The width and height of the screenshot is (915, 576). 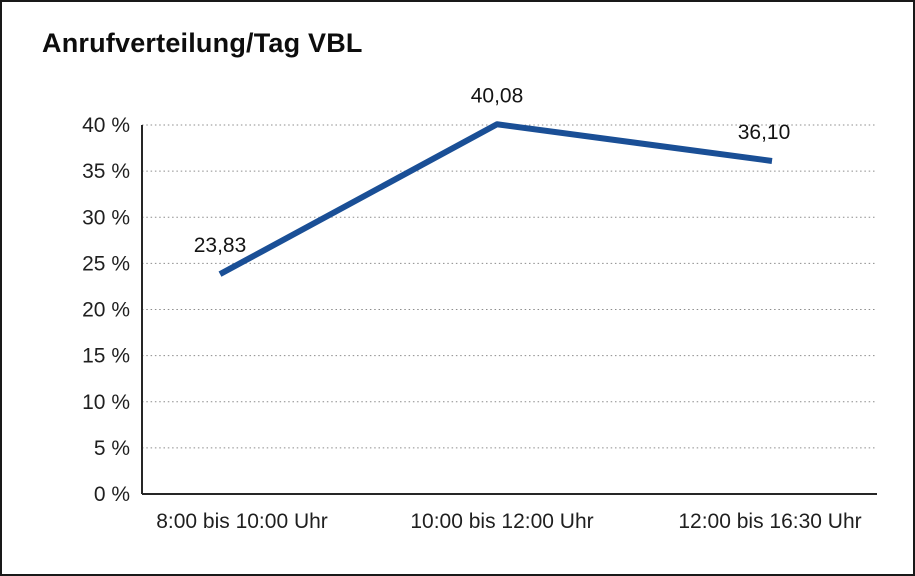 I want to click on x-tick-label: 8:00 bis 10:00 Uhr, so click(x=242, y=521).